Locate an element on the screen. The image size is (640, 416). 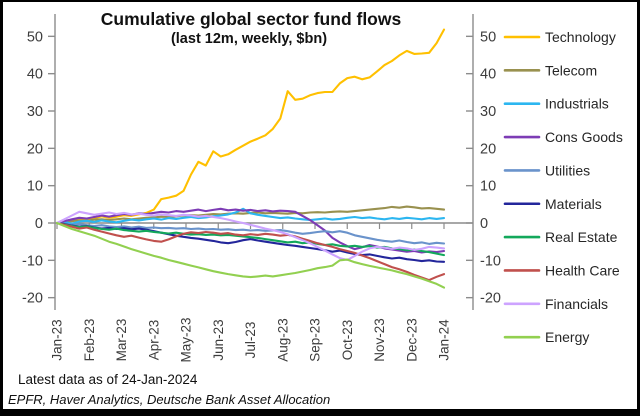
y-tick-label-right: 20 is located at coordinates (488, 149).